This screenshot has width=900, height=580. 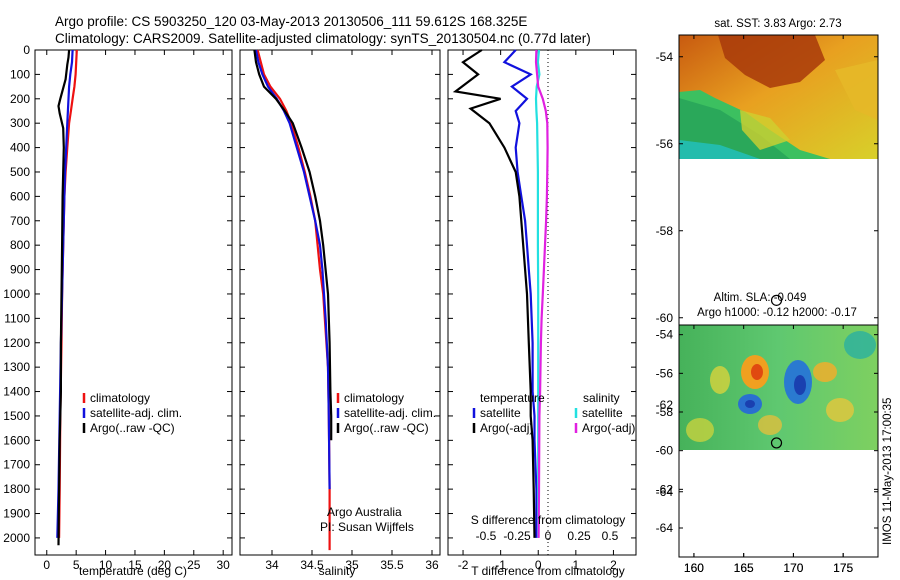 I want to click on salinity-series, so click(x=293, y=300).